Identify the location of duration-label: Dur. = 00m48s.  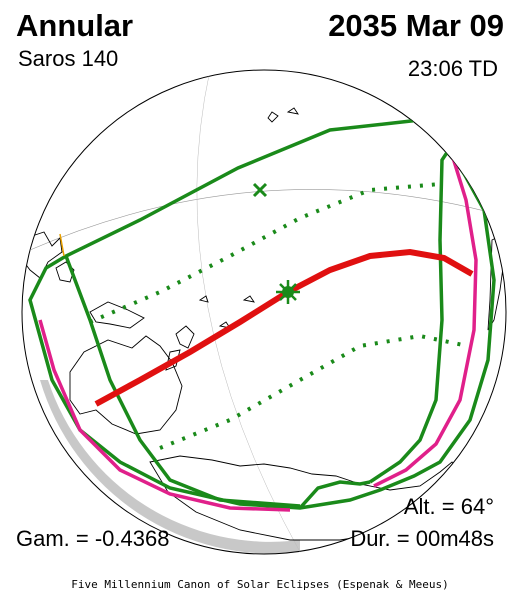
(422, 538).